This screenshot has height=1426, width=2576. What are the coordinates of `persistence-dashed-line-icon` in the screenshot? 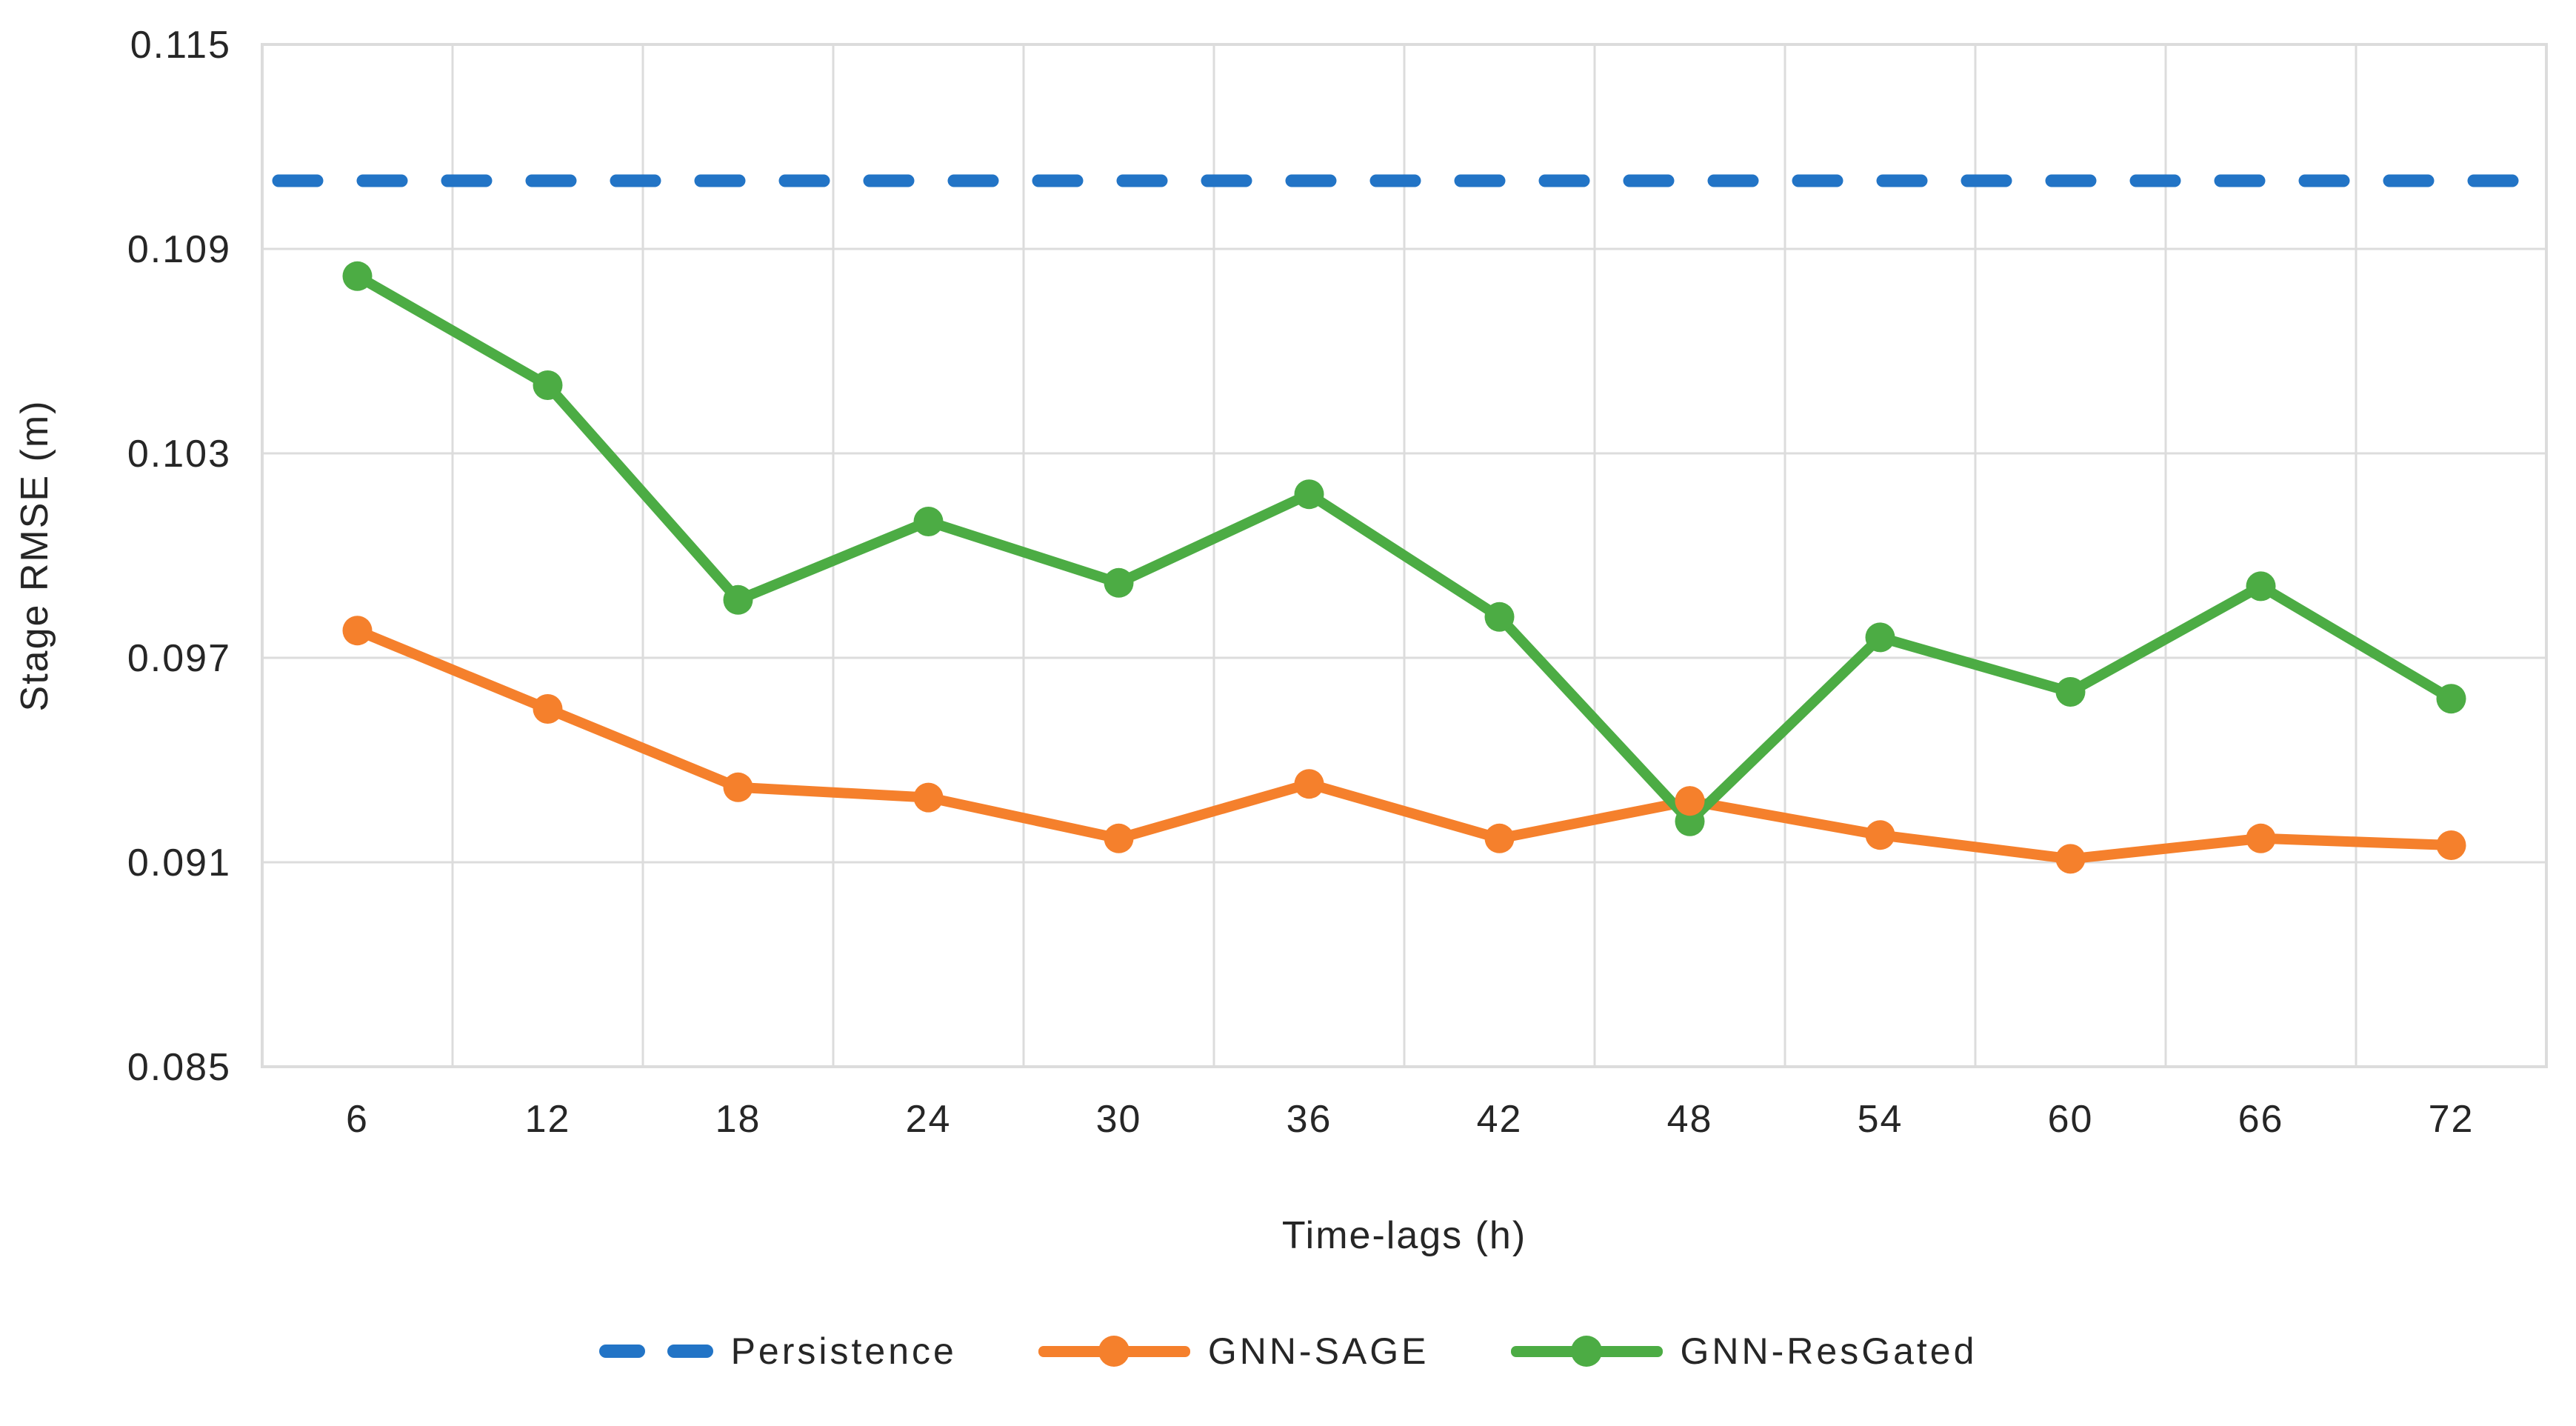 It's located at (655, 1351).